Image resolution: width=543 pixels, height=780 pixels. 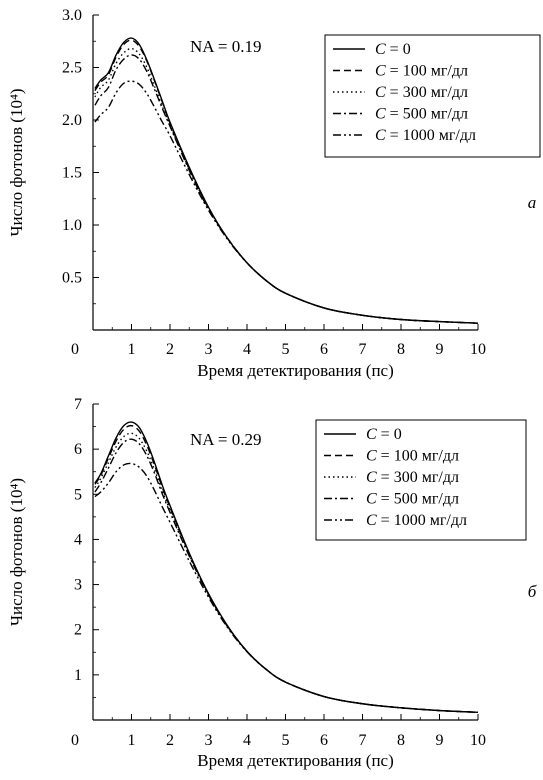 What do you see at coordinates (78, 630) in the screenshot?
I see `y-tick-label: 2` at bounding box center [78, 630].